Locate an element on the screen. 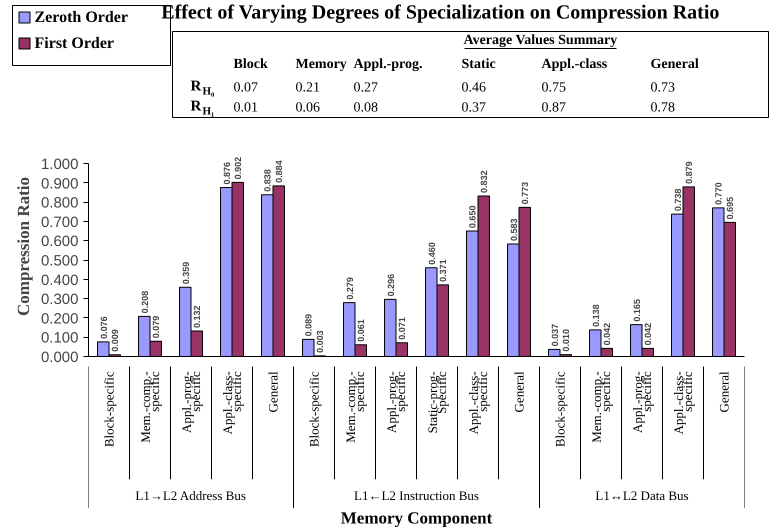 Image resolution: width=769 pixels, height=527 pixels. y-tick-label: 0.500 is located at coordinates (59, 261).